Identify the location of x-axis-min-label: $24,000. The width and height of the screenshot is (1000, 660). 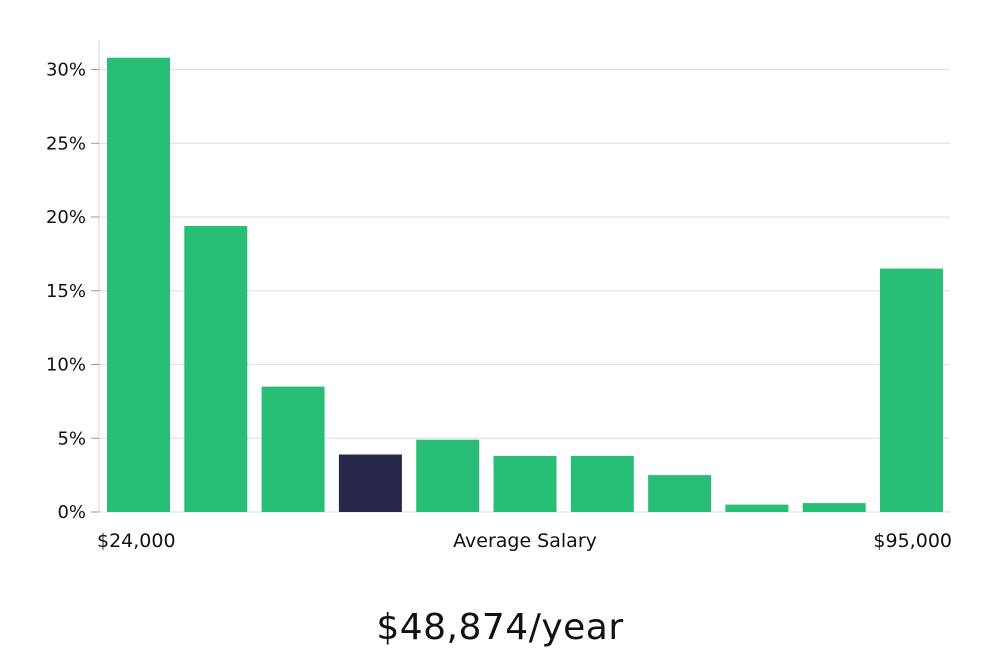
(136, 541).